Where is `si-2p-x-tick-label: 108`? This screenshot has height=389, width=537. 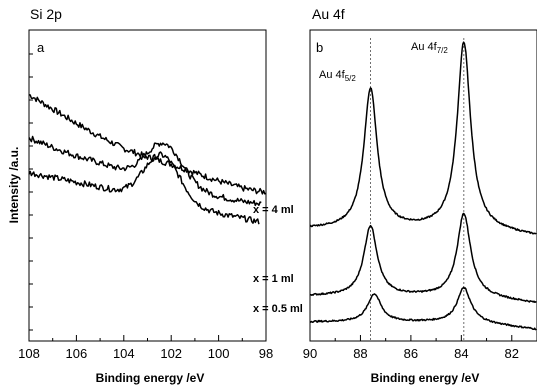
si-2p-x-tick-label: 108 is located at coordinates (29, 353).